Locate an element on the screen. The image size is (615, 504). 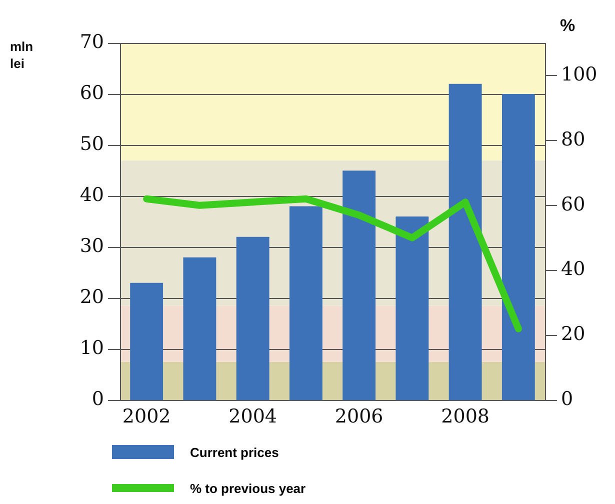
y2-tick-label: 40 is located at coordinates (573, 269).